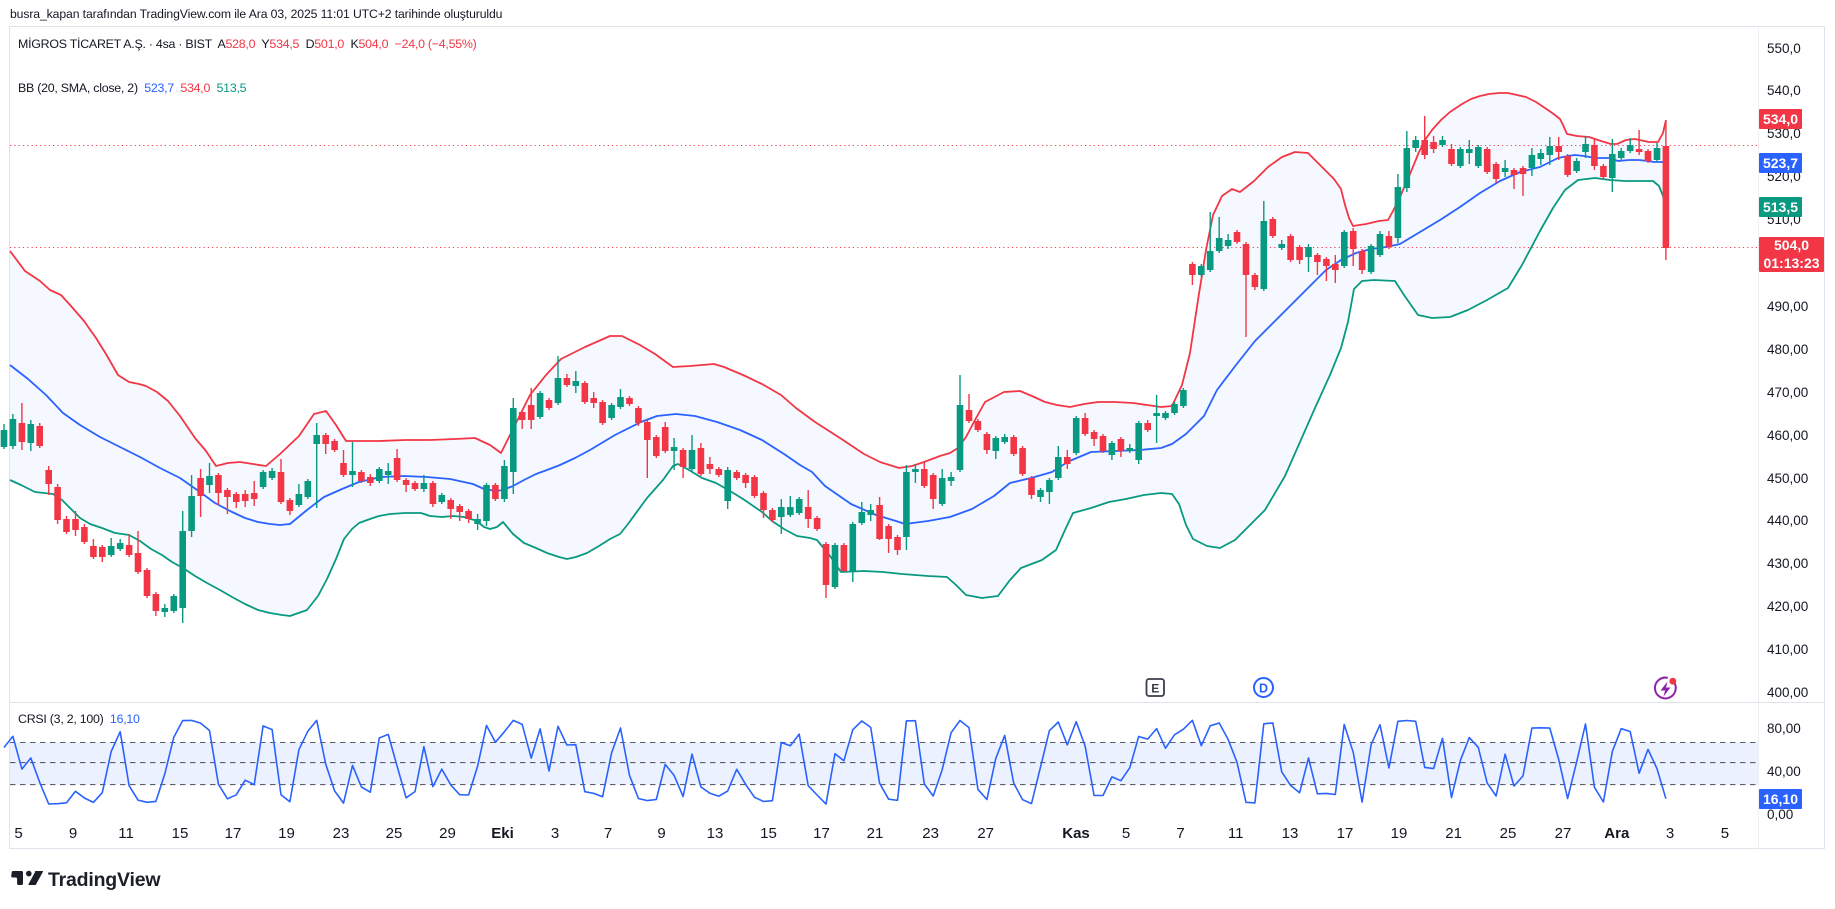 The width and height of the screenshot is (1835, 909). Describe the element at coordinates (1263, 689) in the screenshot. I see `svg-text: D` at that location.